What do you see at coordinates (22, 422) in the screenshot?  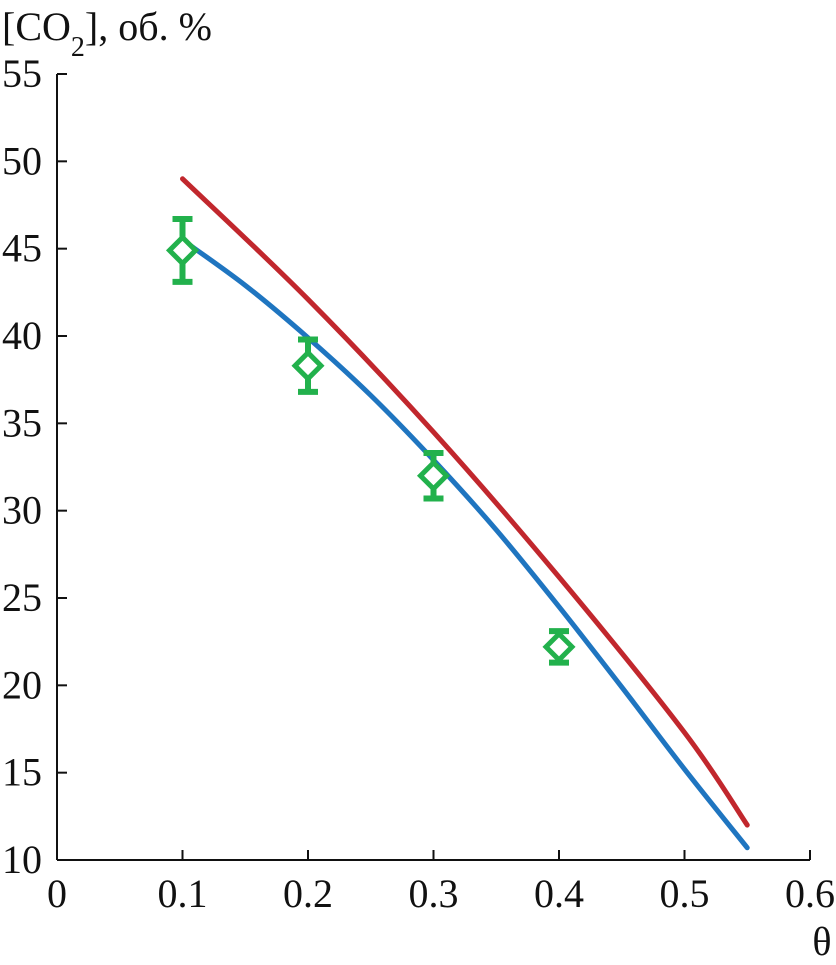 I see `y-tick-label: 35` at bounding box center [22, 422].